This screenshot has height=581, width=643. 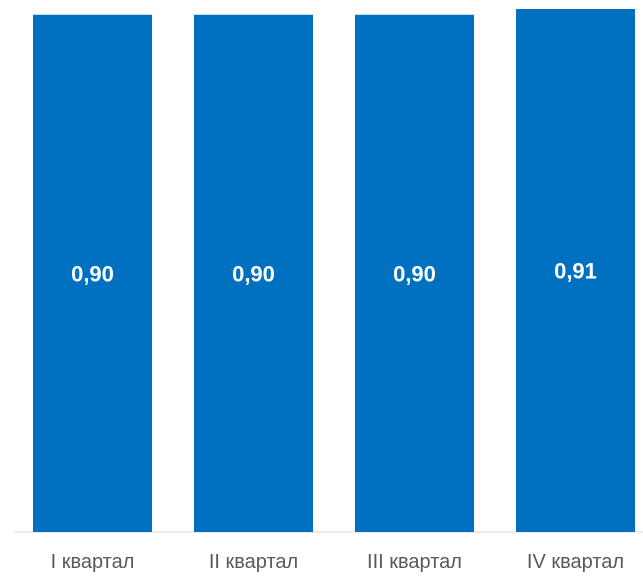 I want to click on bar-value-label-2: 0,90, so click(x=253, y=273).